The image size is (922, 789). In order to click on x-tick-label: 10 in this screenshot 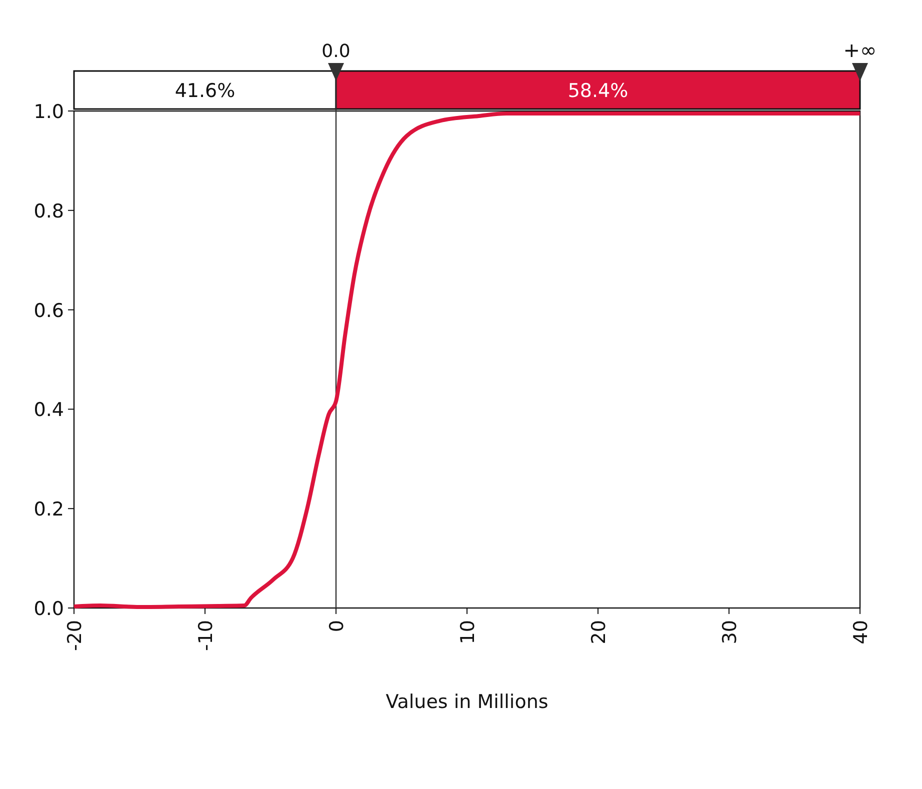, I will do `click(468, 632)`.